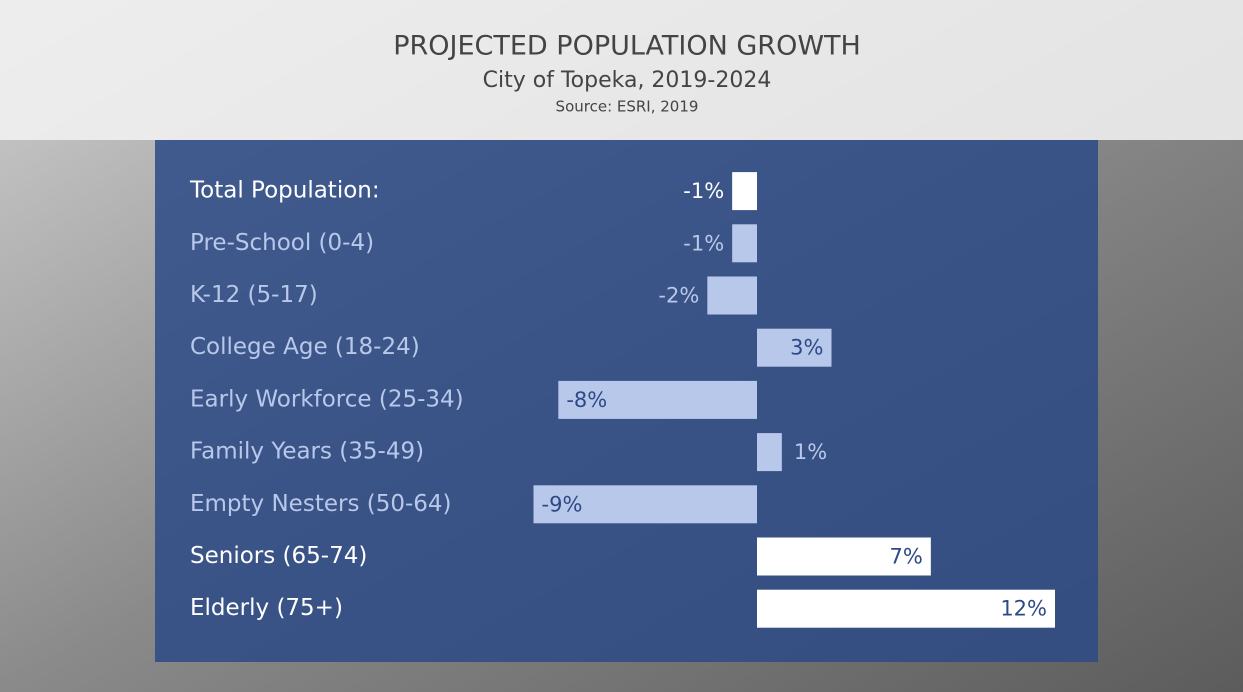 The height and width of the screenshot is (692, 1243). Describe the element at coordinates (562, 504) in the screenshot. I see `value-label: -9%` at that location.